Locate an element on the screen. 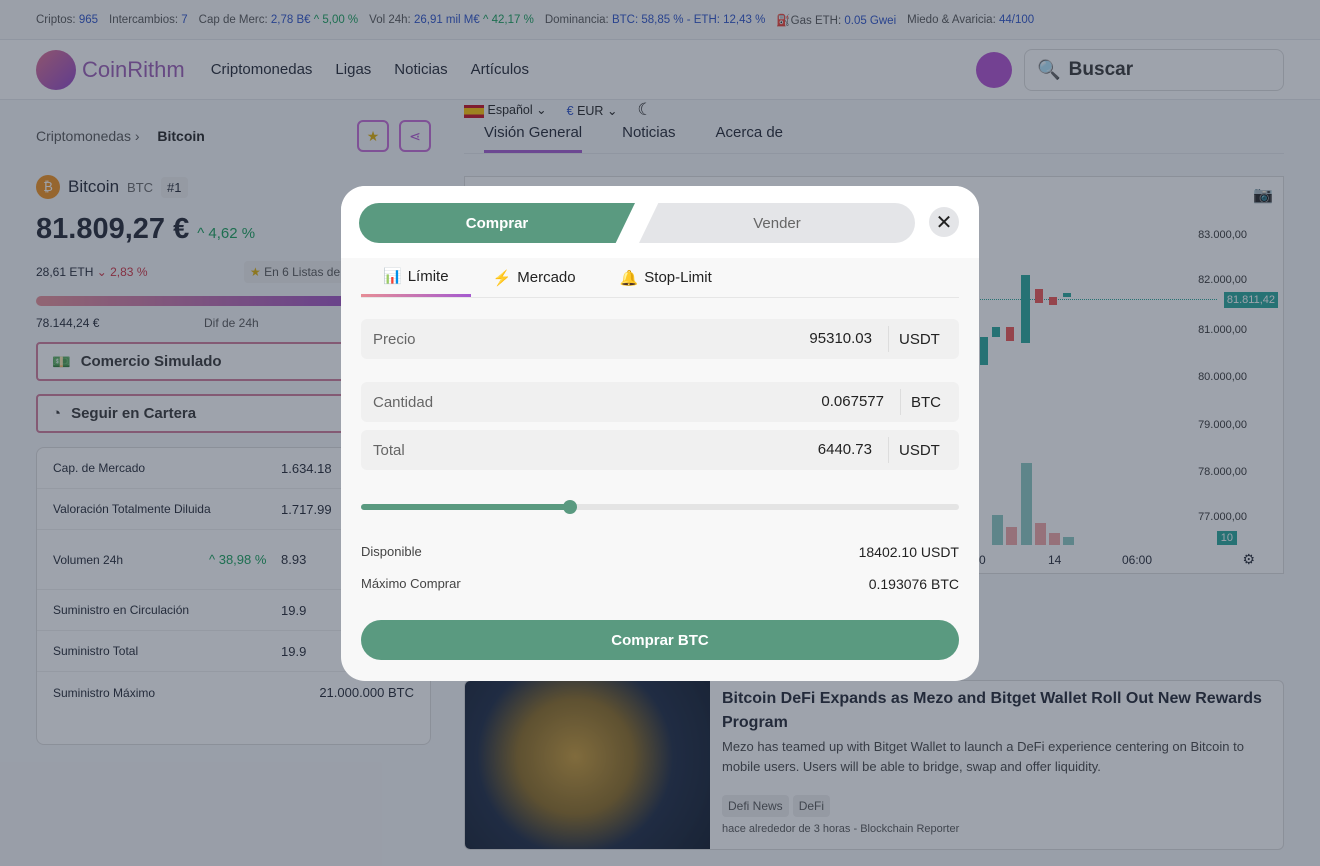 The image size is (1320, 866). stat-label: Valoración Totalmente Diluida is located at coordinates (132, 509).